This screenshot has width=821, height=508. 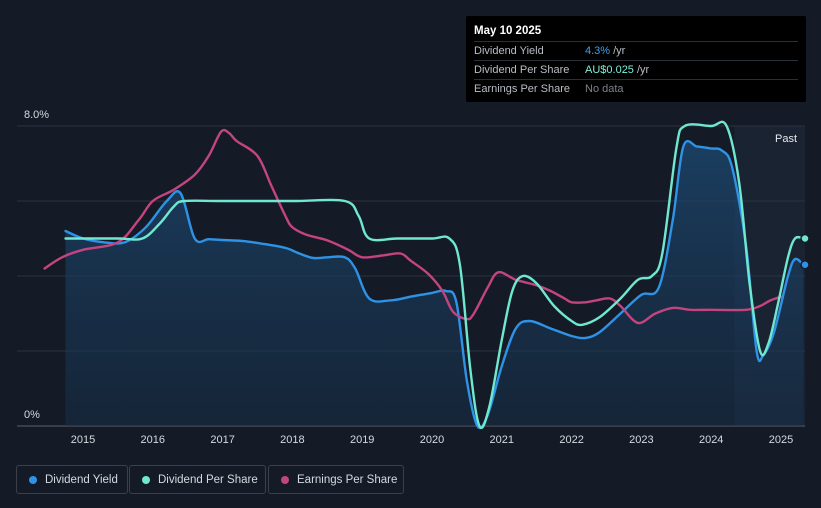 What do you see at coordinates (636, 50) in the screenshot?
I see `tooltip-row-dividend-yield: Dividend Yield 4.3% /yr` at bounding box center [636, 50].